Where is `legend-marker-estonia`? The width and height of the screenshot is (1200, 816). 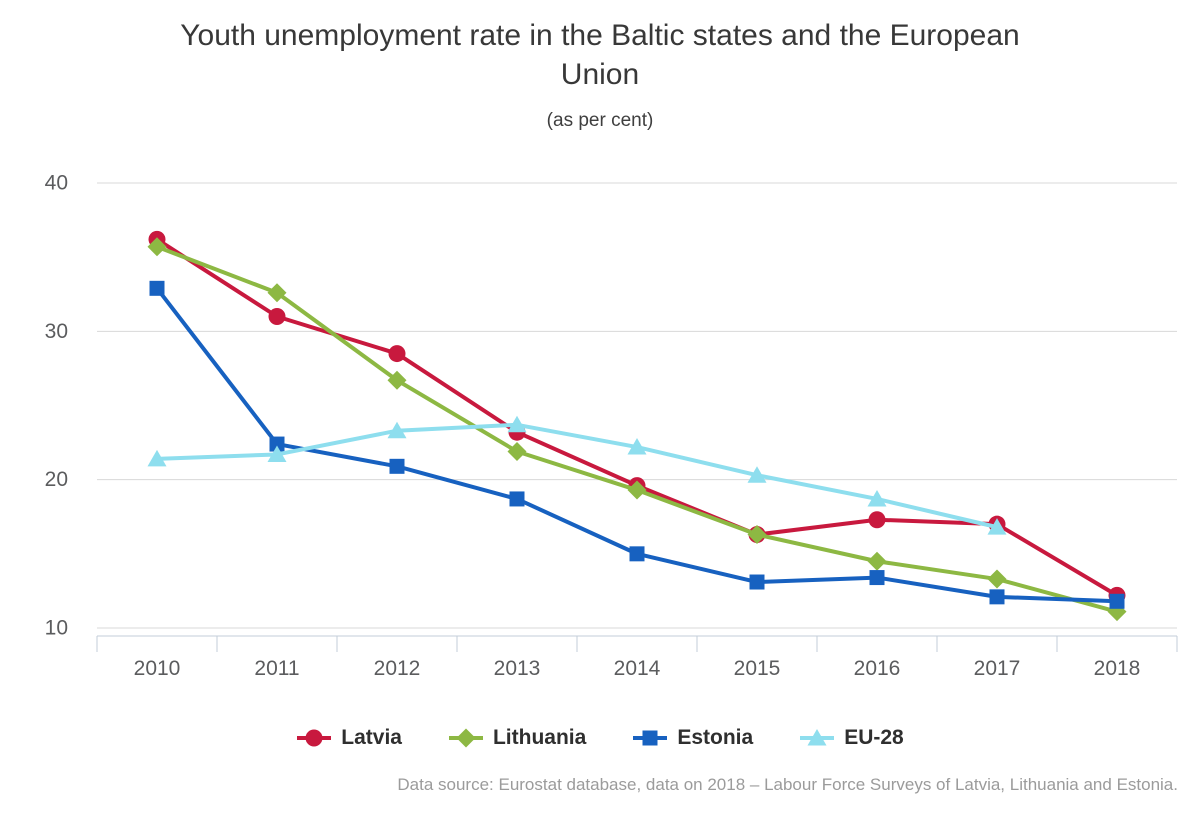 legend-marker-estonia is located at coordinates (650, 738).